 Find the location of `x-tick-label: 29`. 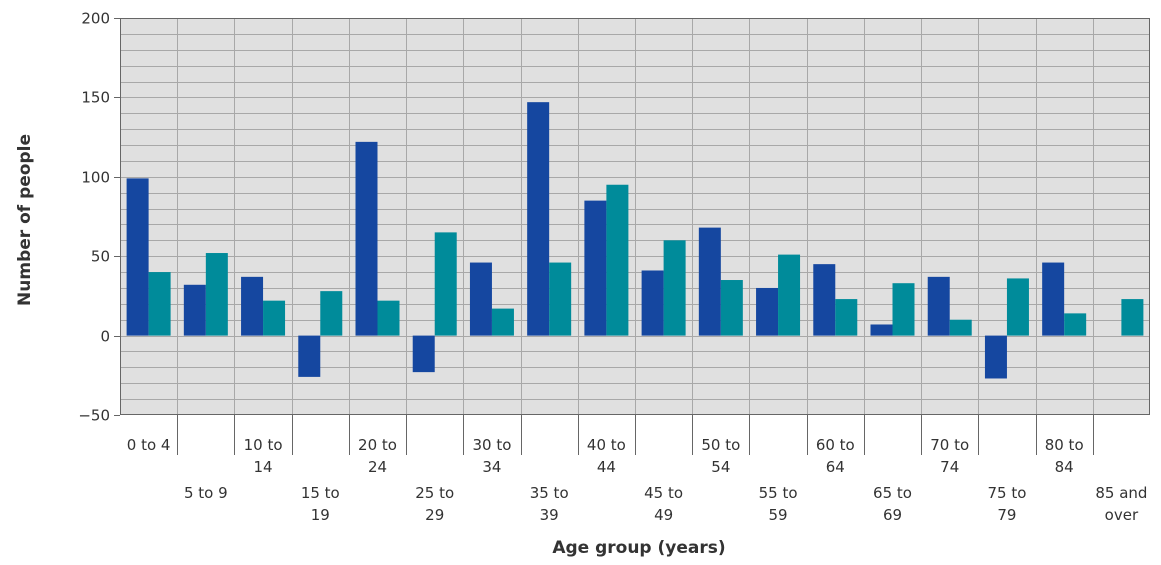

x-tick-label: 29 is located at coordinates (434, 515).